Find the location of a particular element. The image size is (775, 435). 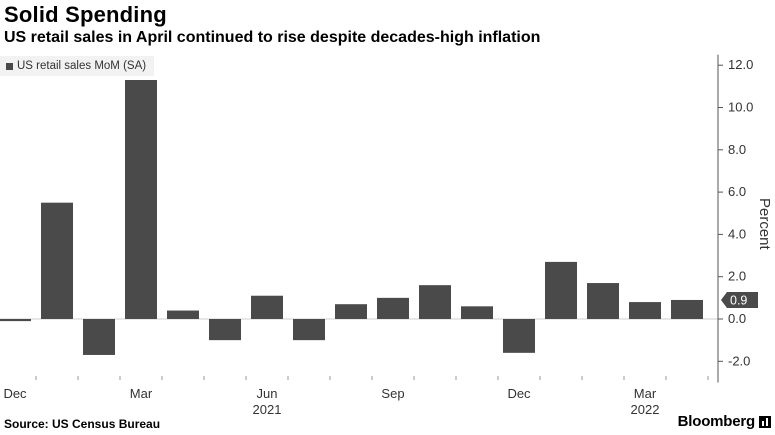

bar-jan-2021 is located at coordinates (57, 260).